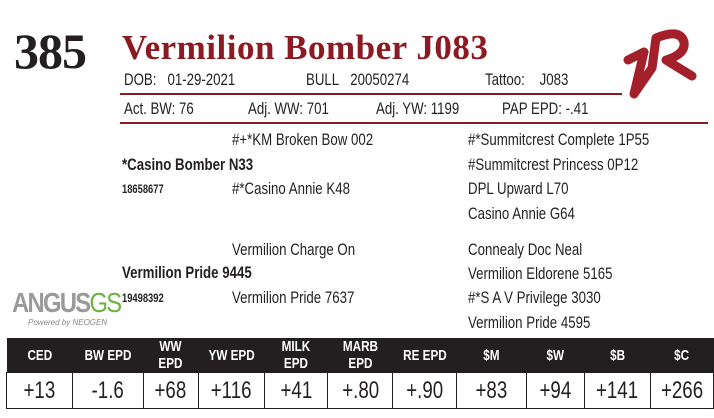 This screenshot has width=714, height=418. What do you see at coordinates (617, 355) in the screenshot?
I see `epd-header--b: $B` at bounding box center [617, 355].